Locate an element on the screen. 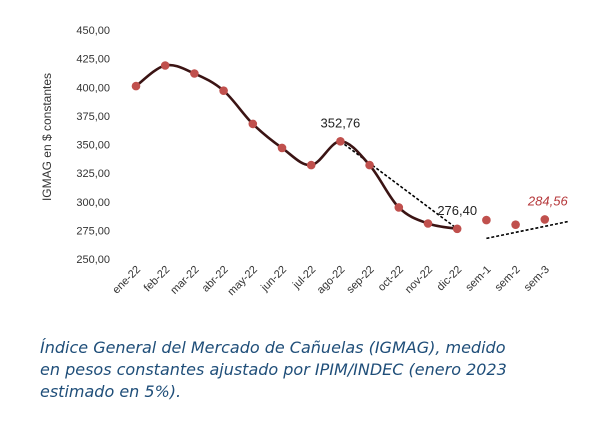 The width and height of the screenshot is (589, 423). data-labels: 352,76 276,40 284,56 is located at coordinates (445, 166).